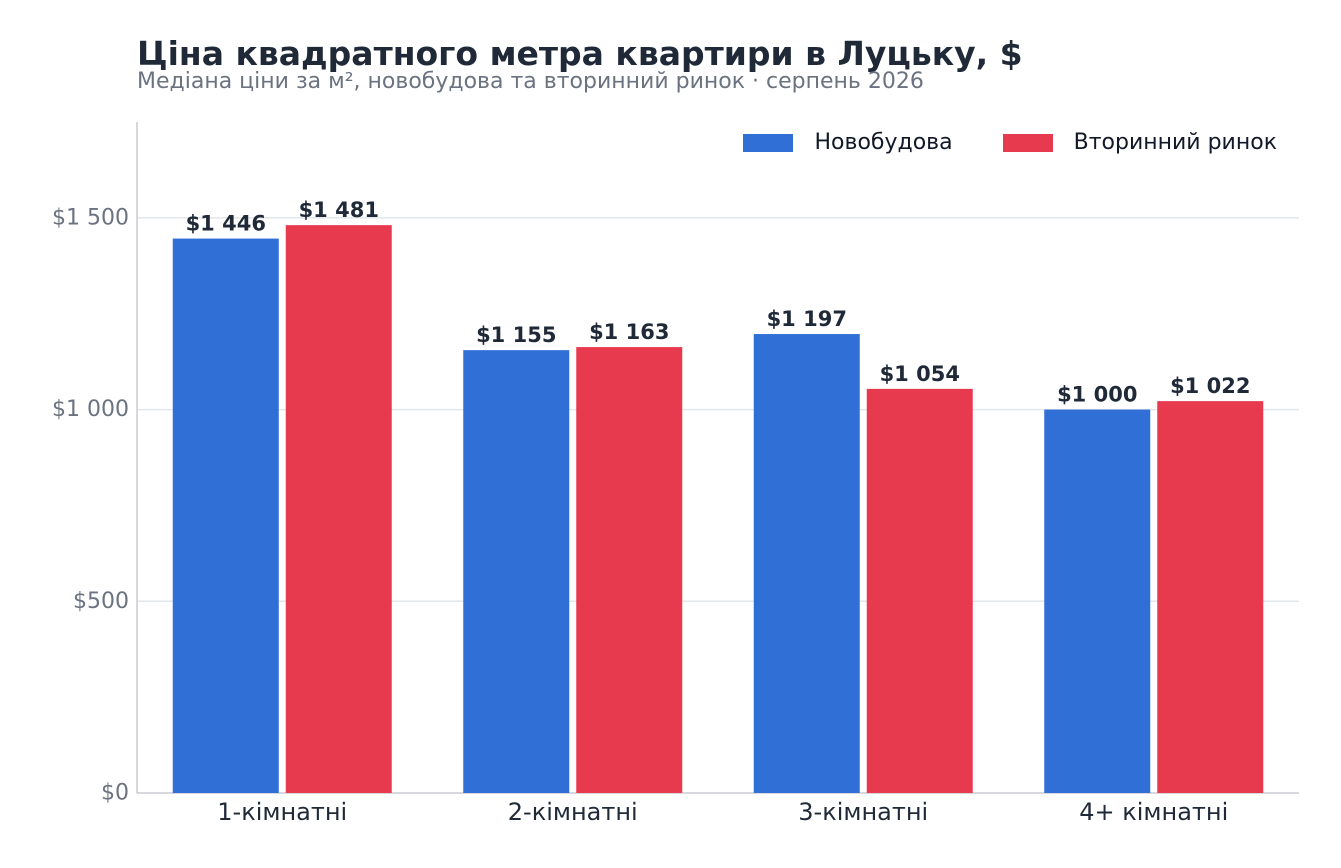  What do you see at coordinates (339, 210) in the screenshot?
I see `bar-value-label: $1 481` at bounding box center [339, 210].